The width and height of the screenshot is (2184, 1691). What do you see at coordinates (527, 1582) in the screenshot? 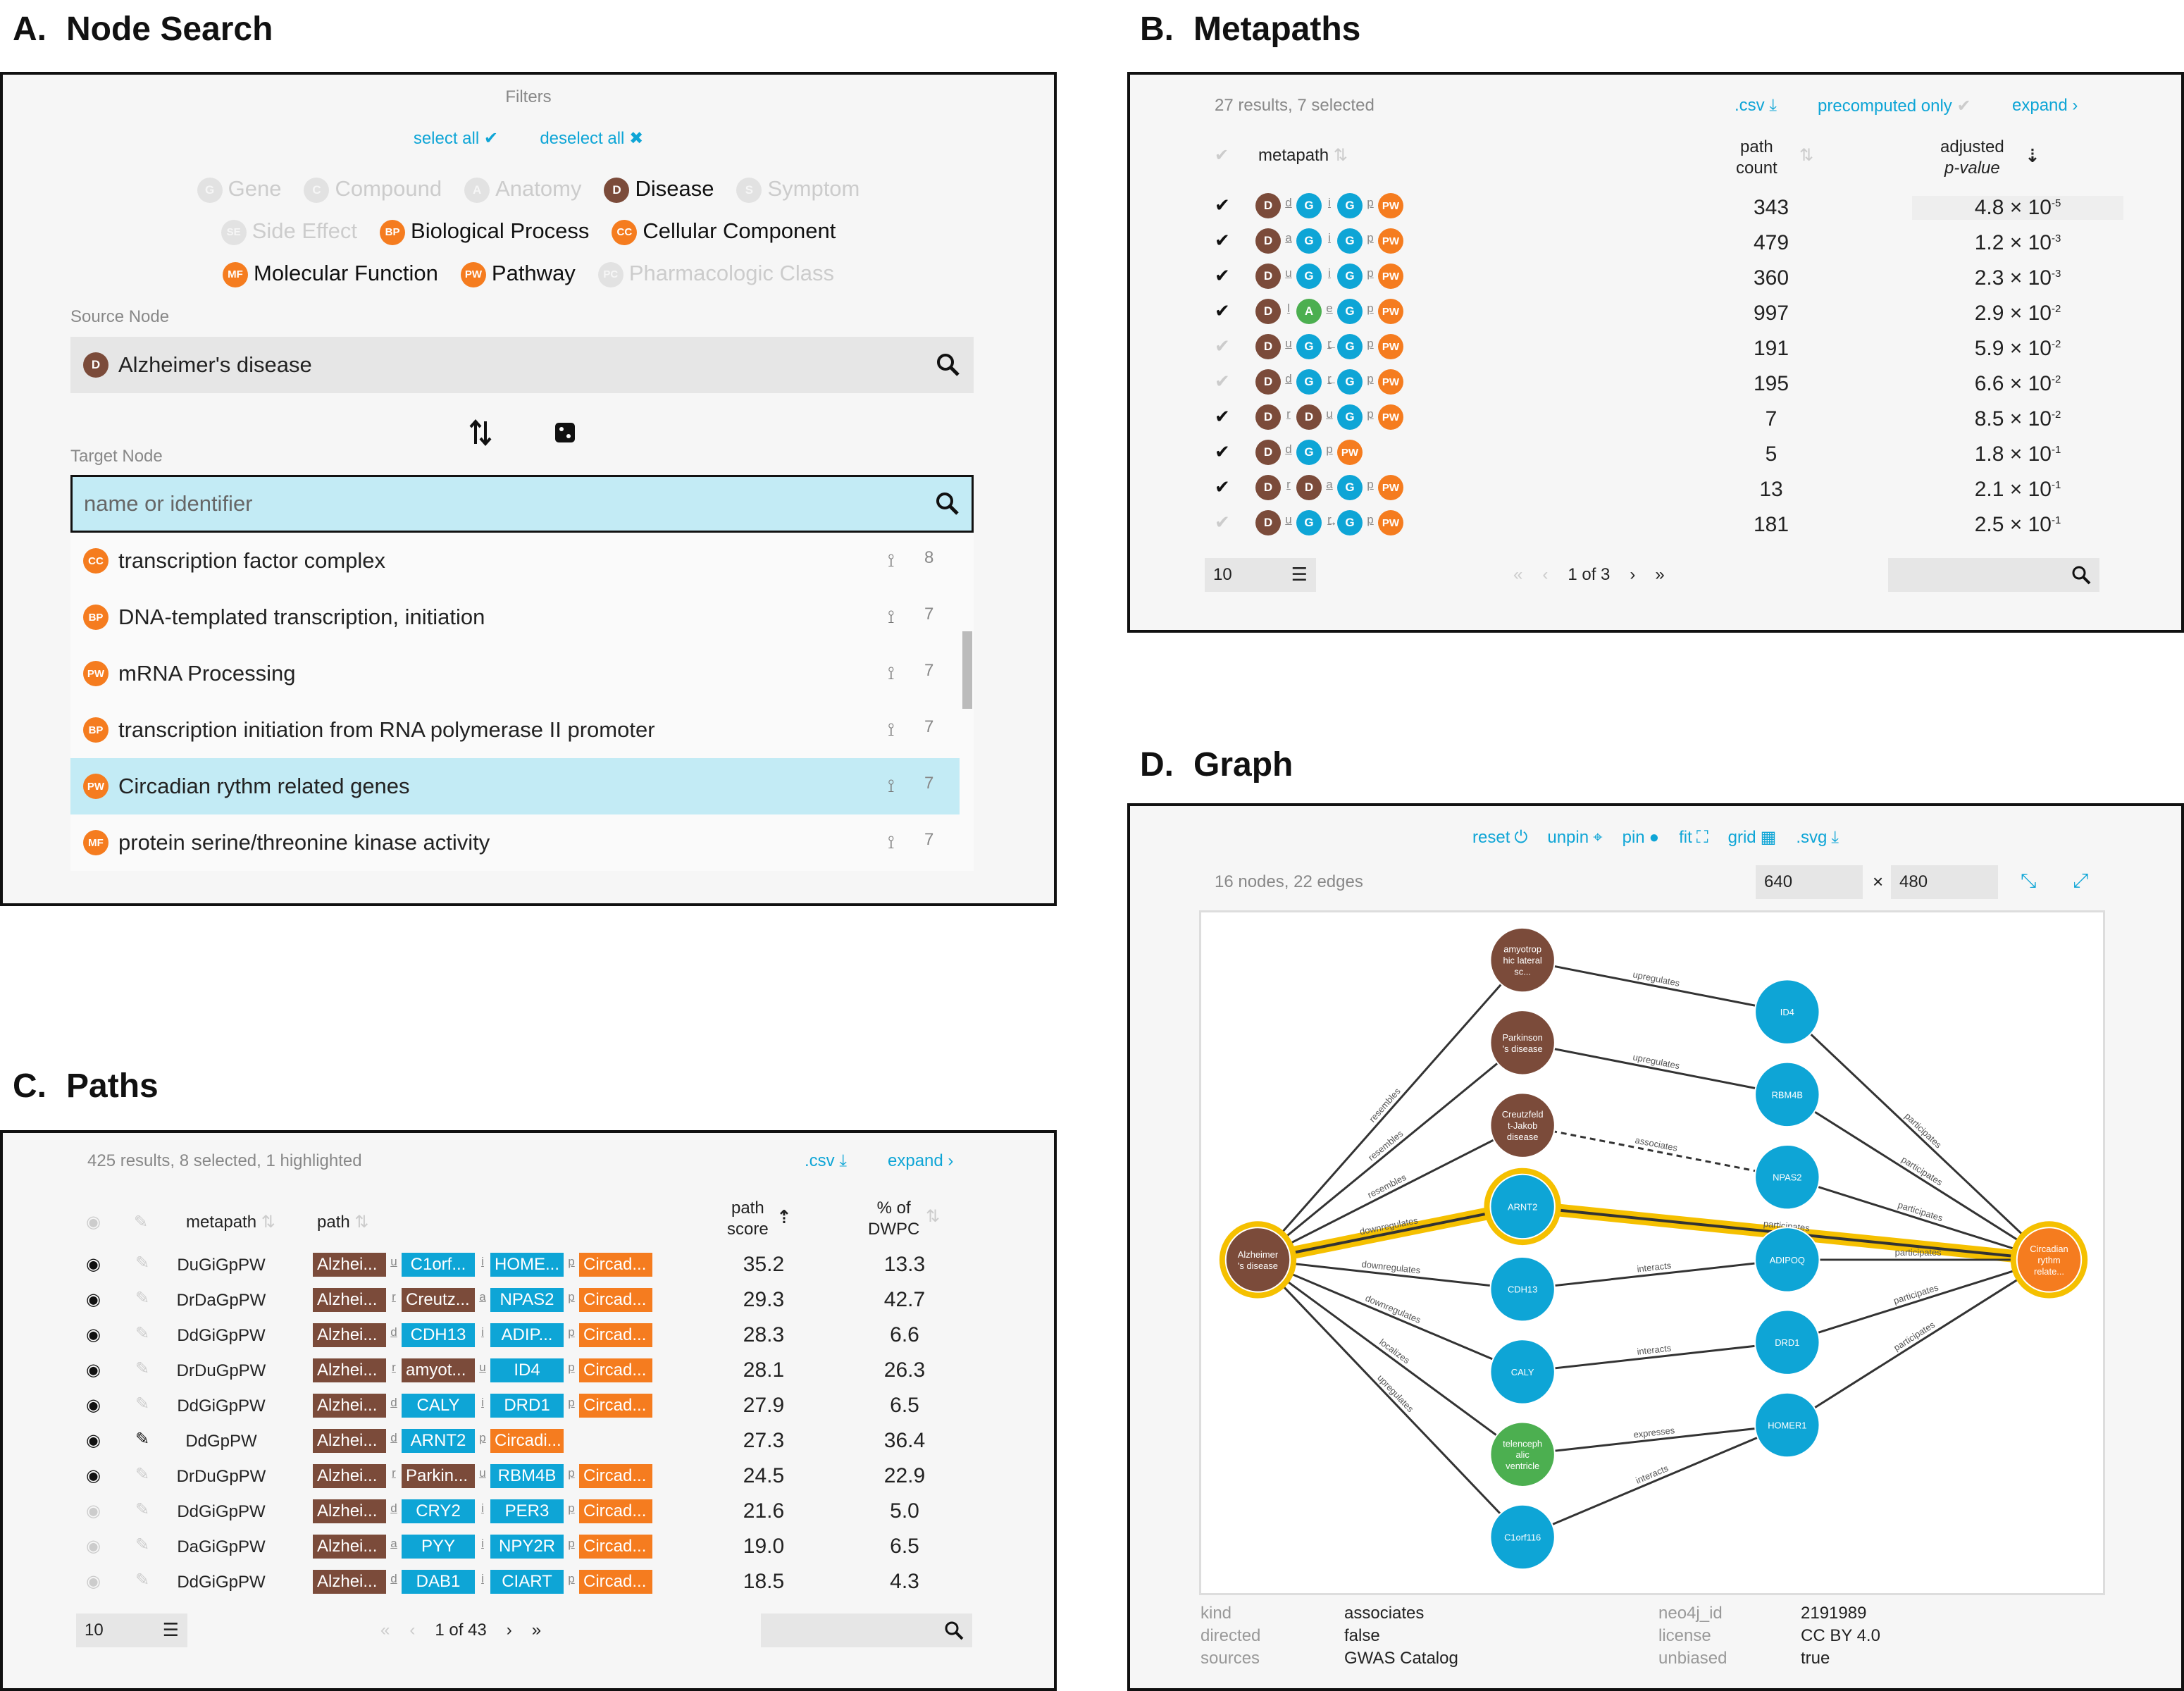
I see `path-node-chip: CIART` at bounding box center [527, 1582].